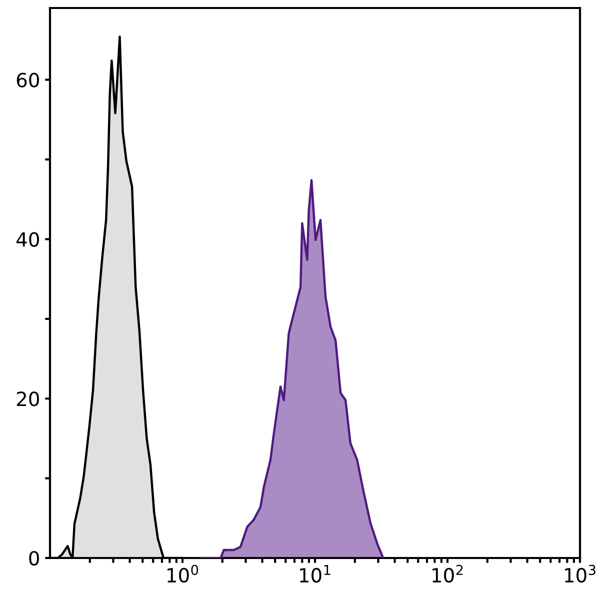 This screenshot has width=600, height=612. What do you see at coordinates (580, 573) in the screenshot?
I see `x-tick-label: 10$^{3}$` at bounding box center [580, 573].